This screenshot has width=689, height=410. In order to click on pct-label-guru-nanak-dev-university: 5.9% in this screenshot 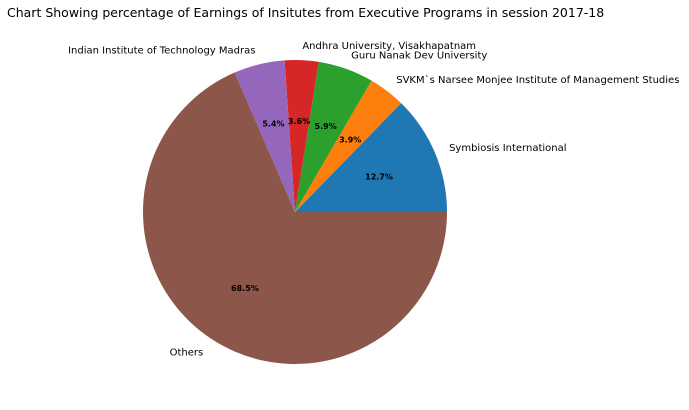, I will do `click(326, 126)`.